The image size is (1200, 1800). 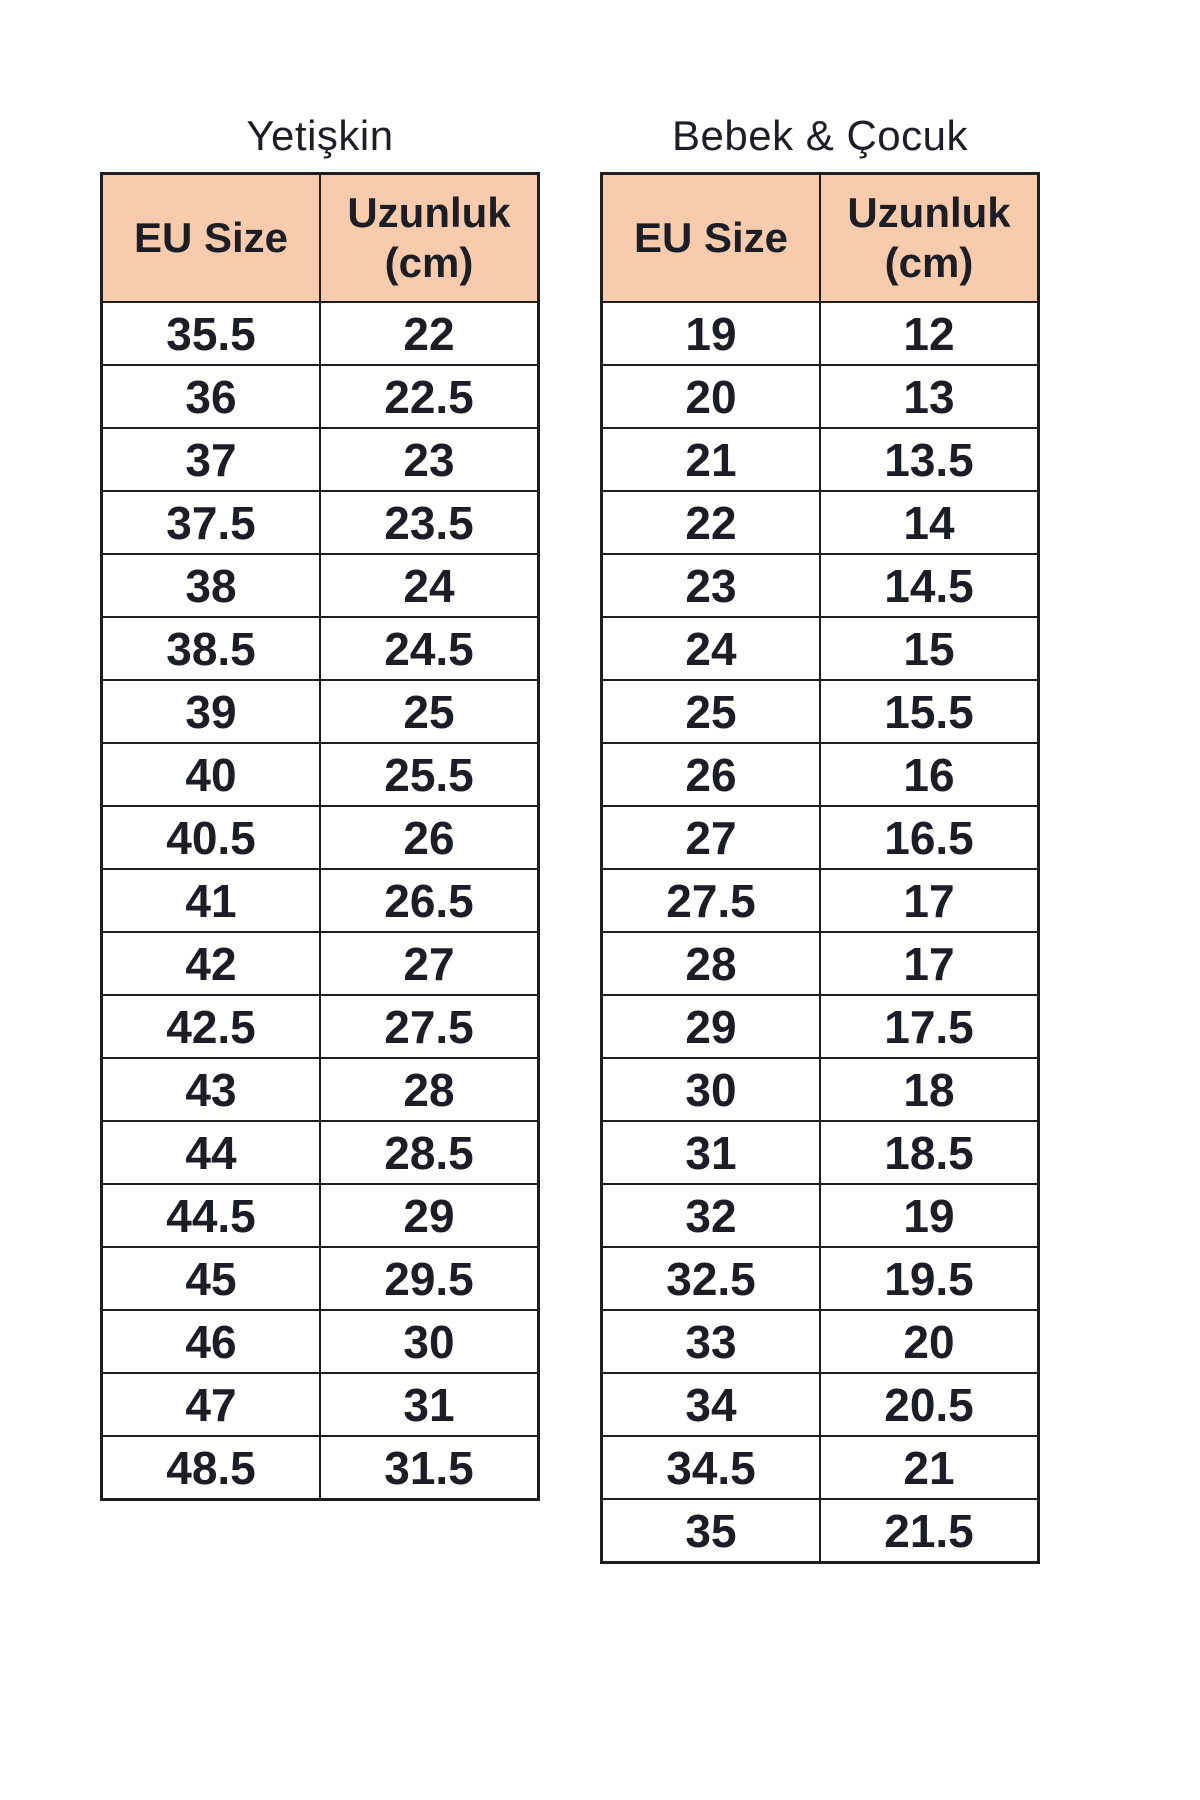 I want to click on table-row: 21 13.5, so click(x=820, y=459).